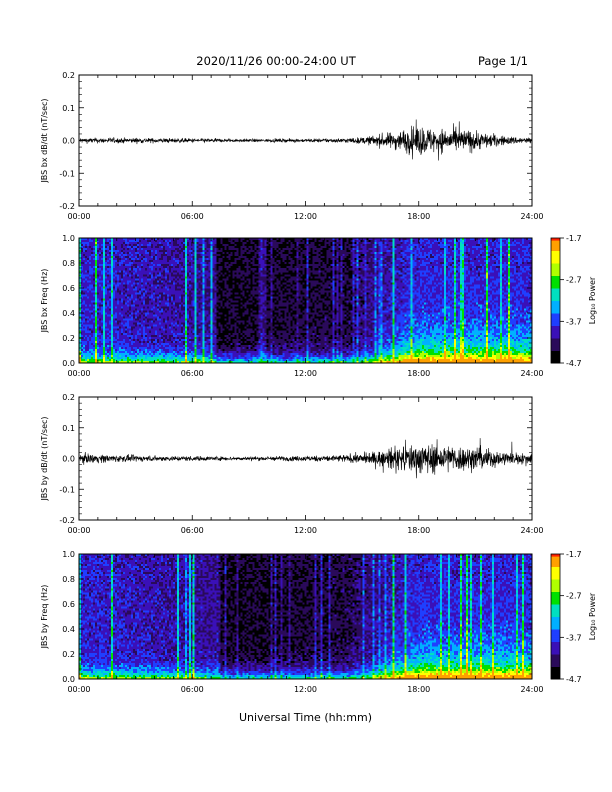  Describe the element at coordinates (68, 108) in the screenshot. I see `y-tick-label: 0.1` at that location.